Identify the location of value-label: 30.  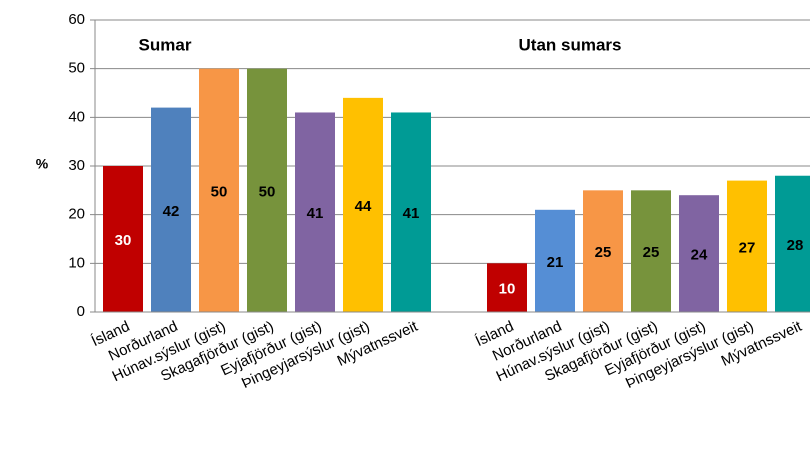
(123, 240).